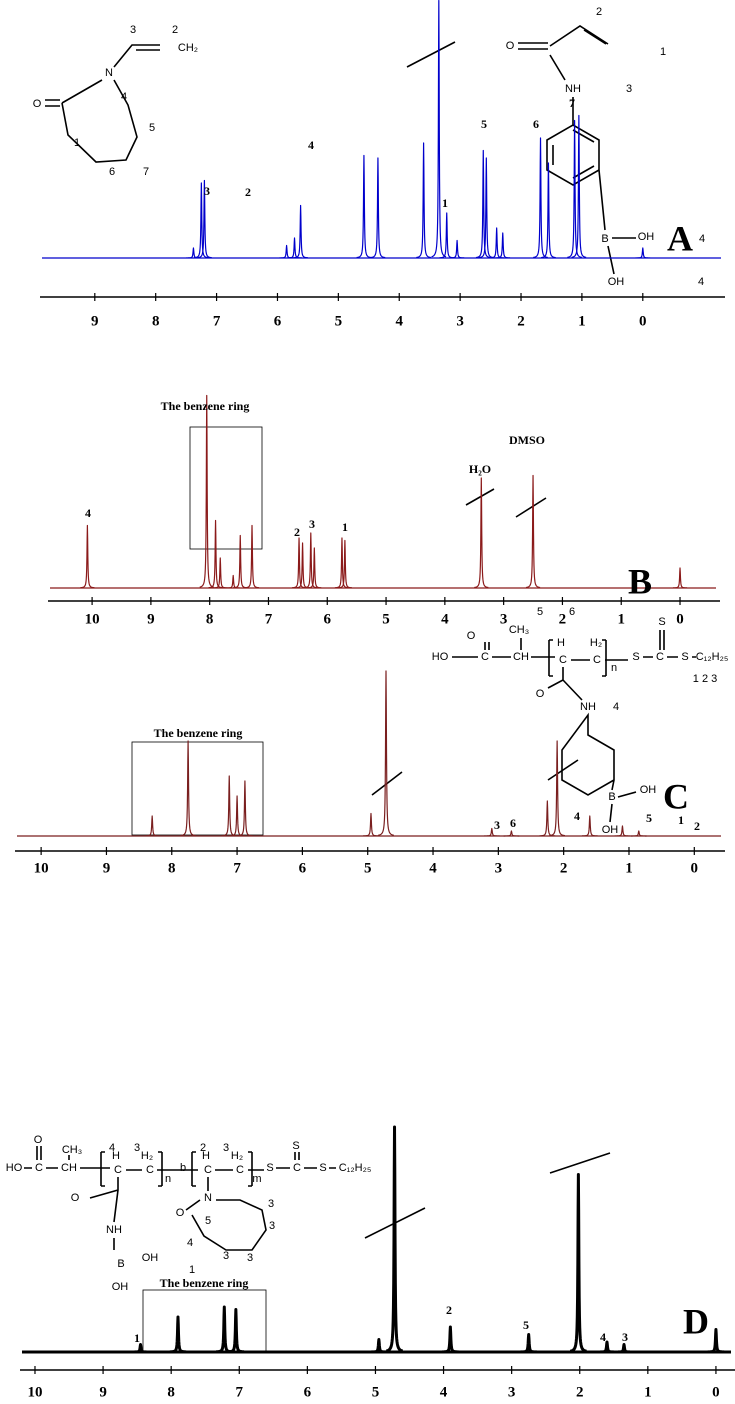 The height and width of the screenshot is (1404, 735). What do you see at coordinates (204, 1283) in the screenshot?
I see `annotation: The benzene ring` at bounding box center [204, 1283].